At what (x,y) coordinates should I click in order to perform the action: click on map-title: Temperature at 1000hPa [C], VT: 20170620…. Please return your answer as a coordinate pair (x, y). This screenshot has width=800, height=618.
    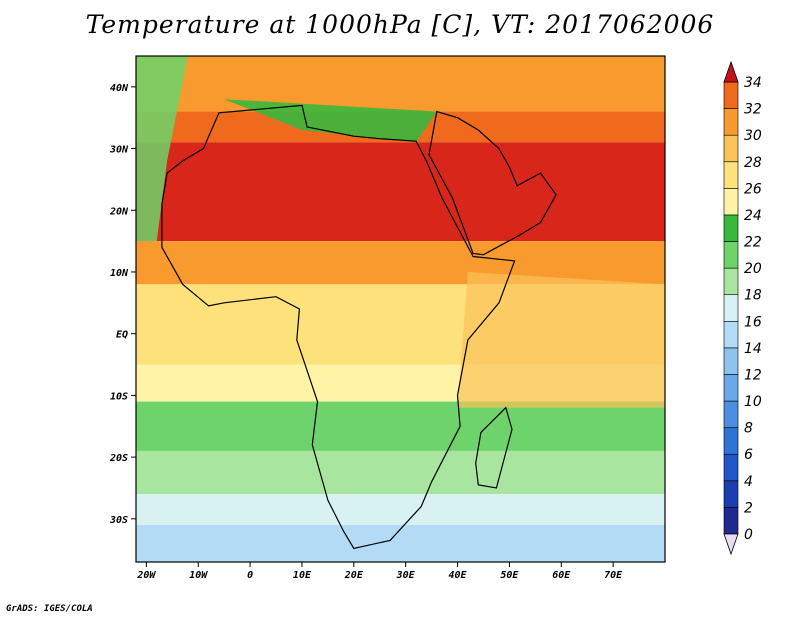
    Looking at the image, I should click on (400, 24).